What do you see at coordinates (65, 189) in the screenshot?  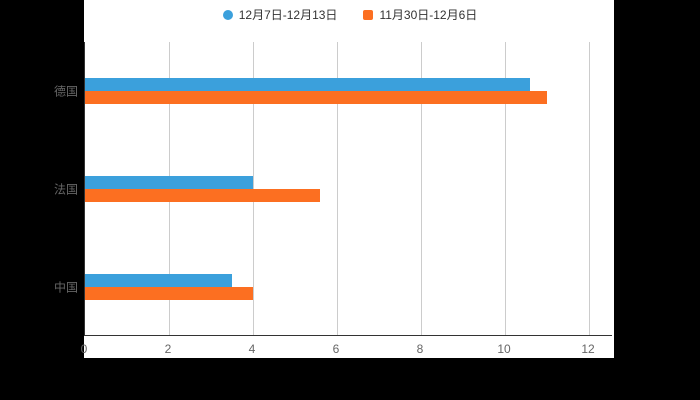 I see `y-axis-label-1: 法国` at bounding box center [65, 189].